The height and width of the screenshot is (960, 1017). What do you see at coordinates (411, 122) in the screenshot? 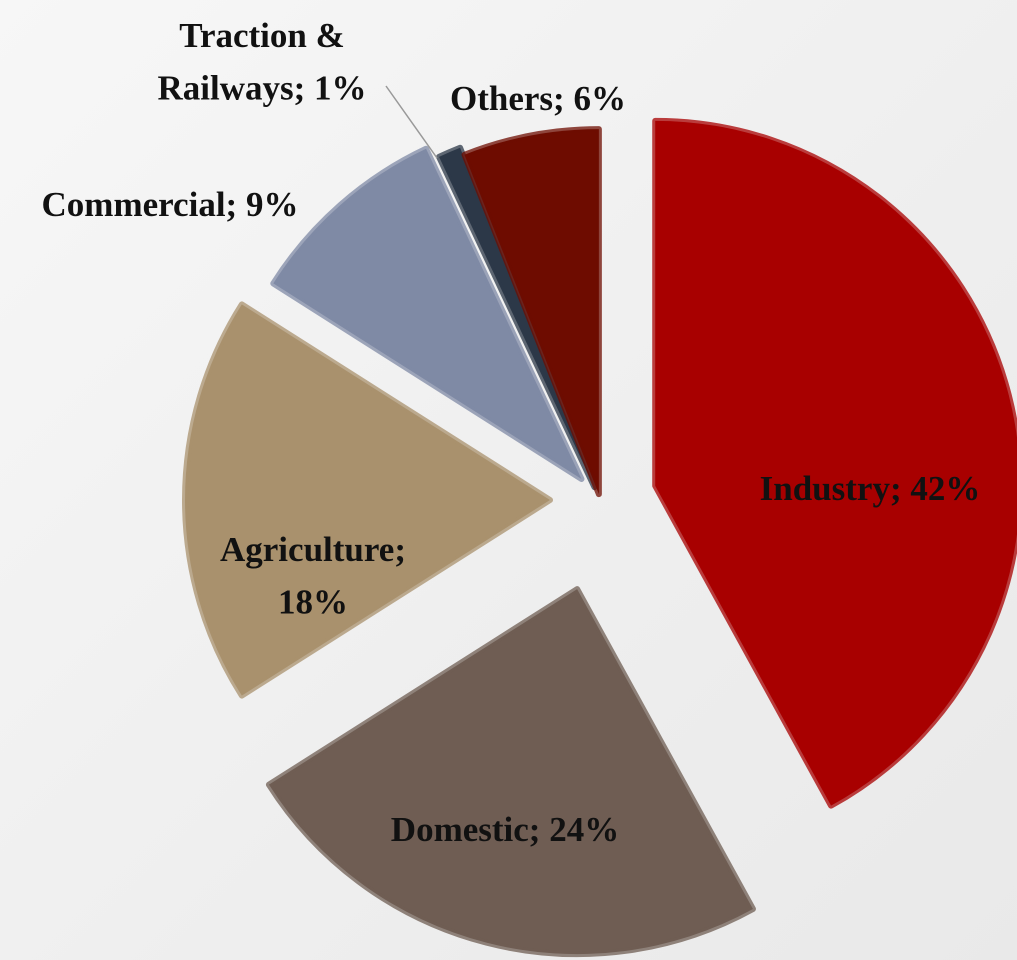
I see `leader-line` at bounding box center [411, 122].